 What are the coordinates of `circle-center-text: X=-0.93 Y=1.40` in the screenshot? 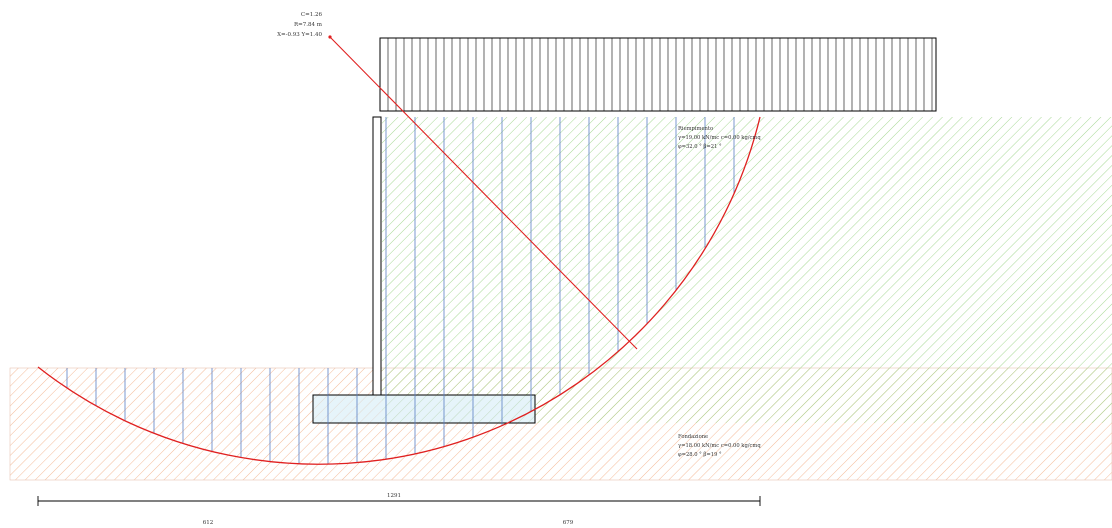 It's located at (299, 35).